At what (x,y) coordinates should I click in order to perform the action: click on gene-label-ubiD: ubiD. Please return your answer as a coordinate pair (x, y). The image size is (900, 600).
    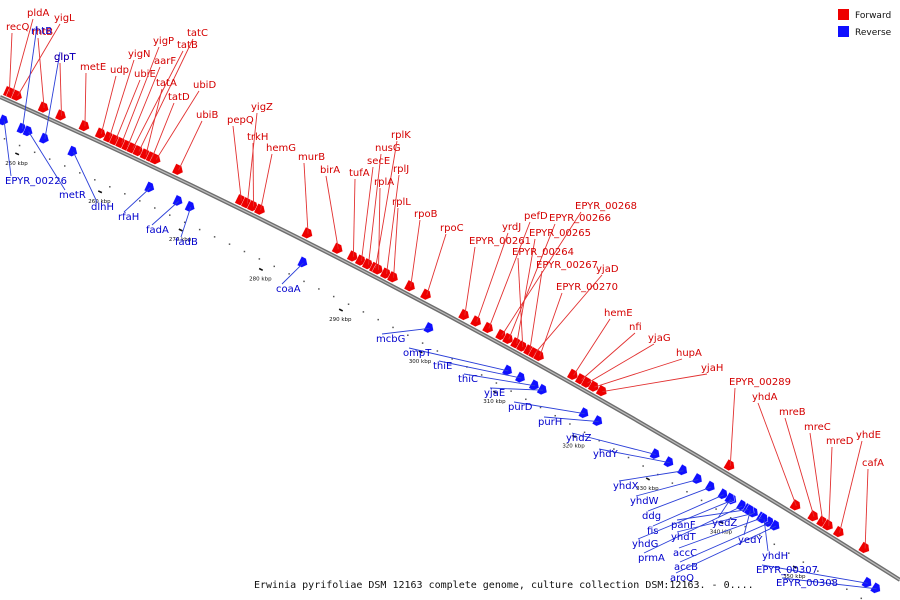
    Looking at the image, I should click on (204, 85).